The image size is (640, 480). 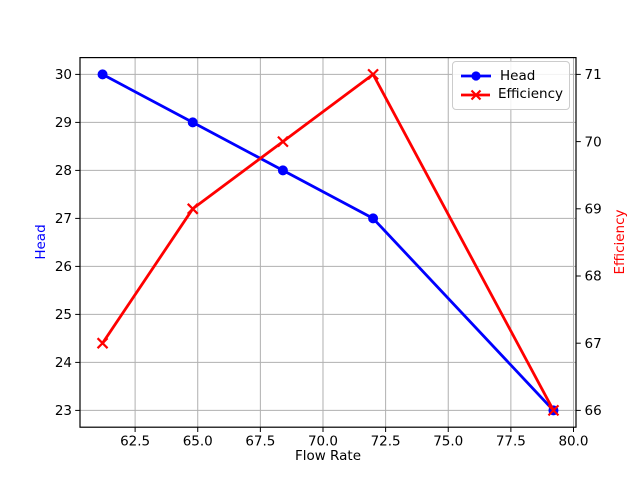 I want to click on left-y-tick-label: 29, so click(x=63, y=123).